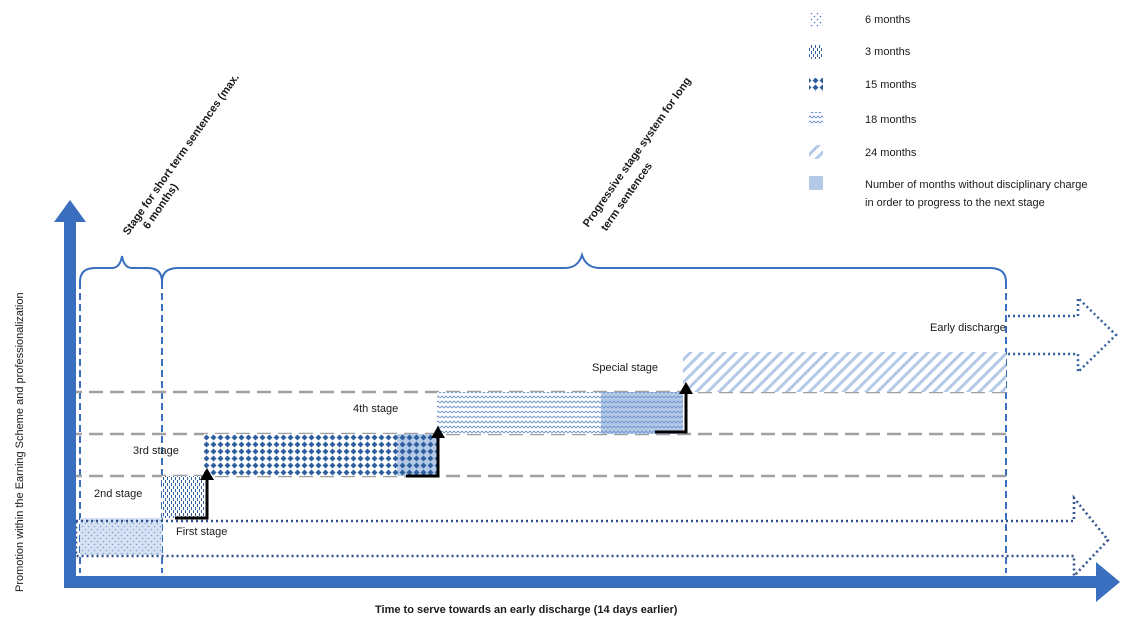 This screenshot has height=621, width=1124. What do you see at coordinates (1063, 335) in the screenshot?
I see `early-discharge-arrow` at bounding box center [1063, 335].